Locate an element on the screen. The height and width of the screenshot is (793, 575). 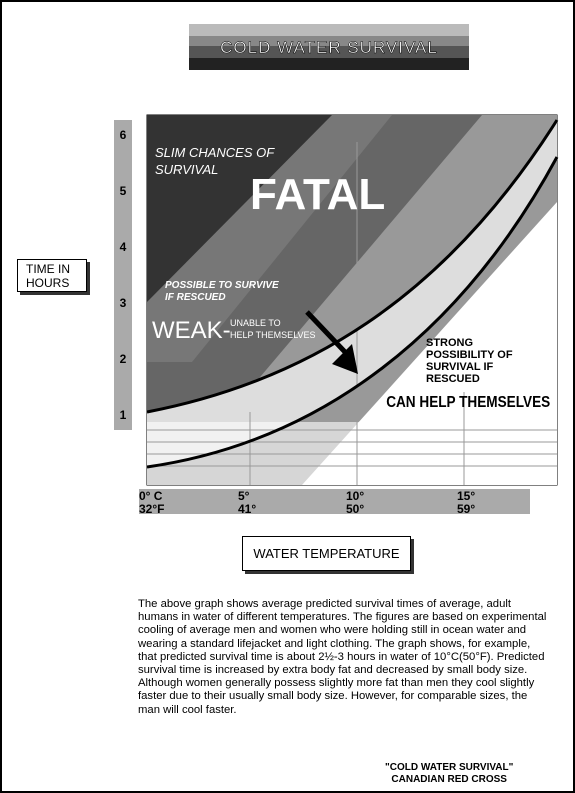
x-tick-label: 15° is located at coordinates (466, 496).